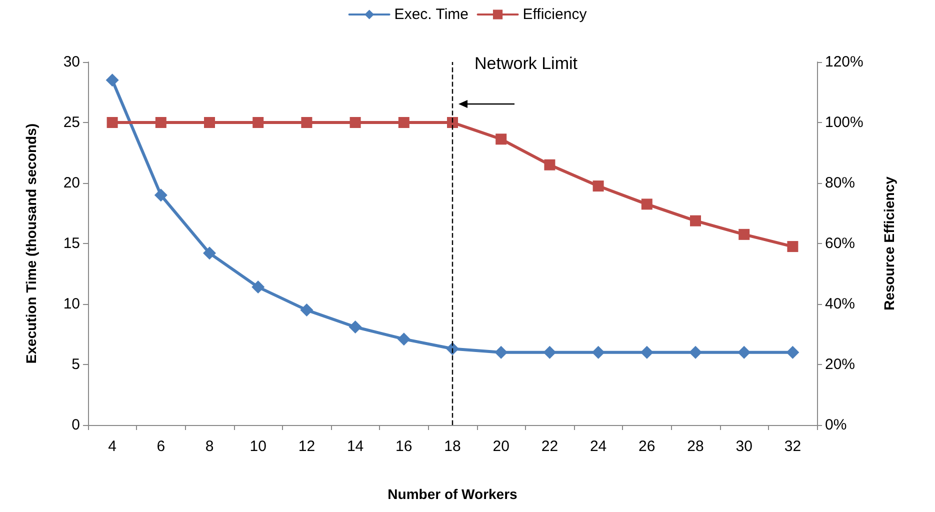 Image resolution: width=935 pixels, height=512 pixels. Describe the element at coordinates (355, 446) in the screenshot. I see `x-tick-label: 14` at that location.